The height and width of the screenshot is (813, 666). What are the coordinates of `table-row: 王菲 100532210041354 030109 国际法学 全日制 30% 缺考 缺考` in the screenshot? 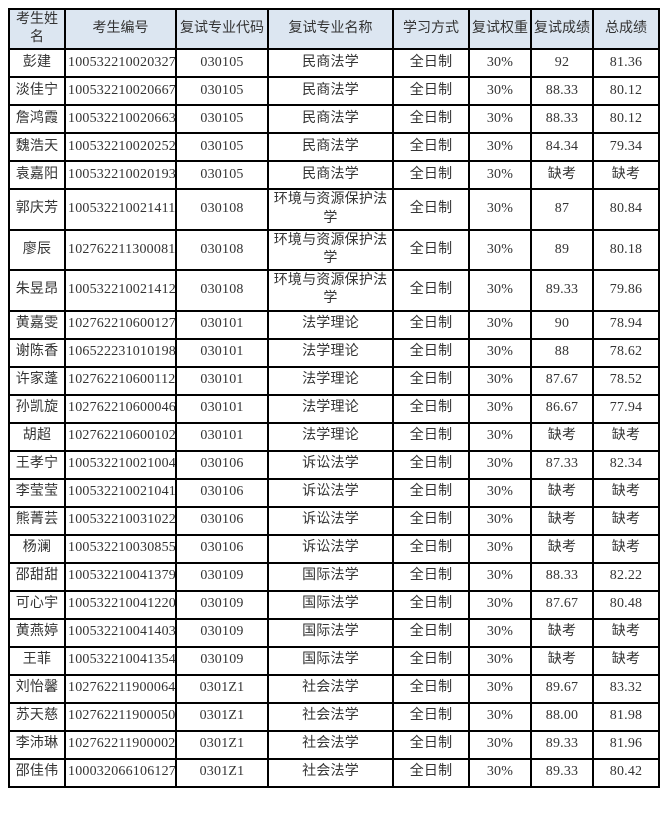 It's located at (334, 660).